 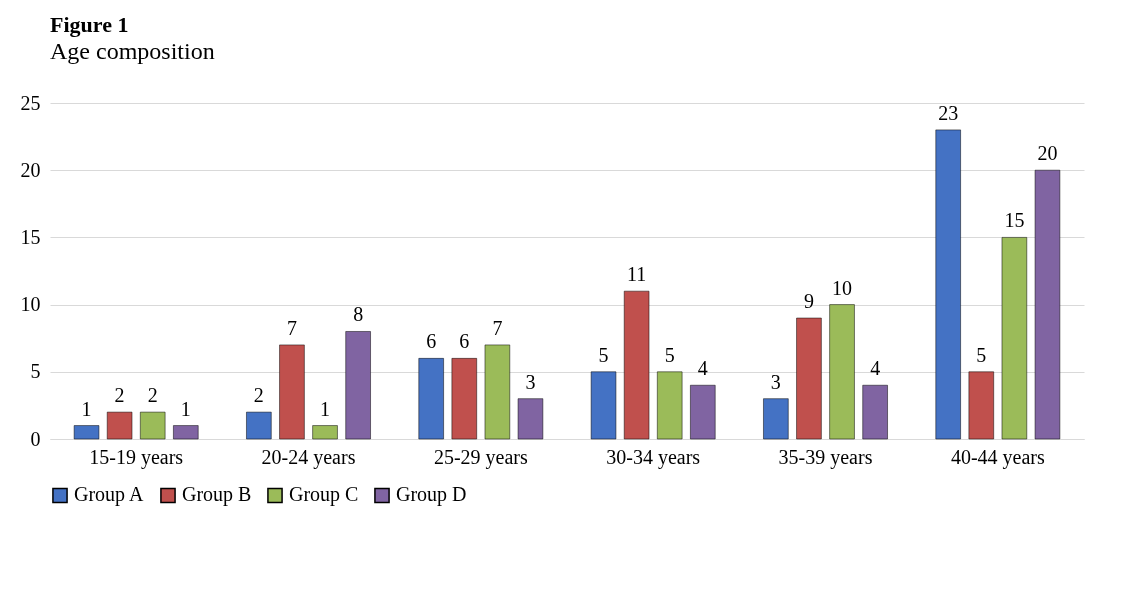 I want to click on x-tick-label: 15-19 years, so click(x=136, y=457).